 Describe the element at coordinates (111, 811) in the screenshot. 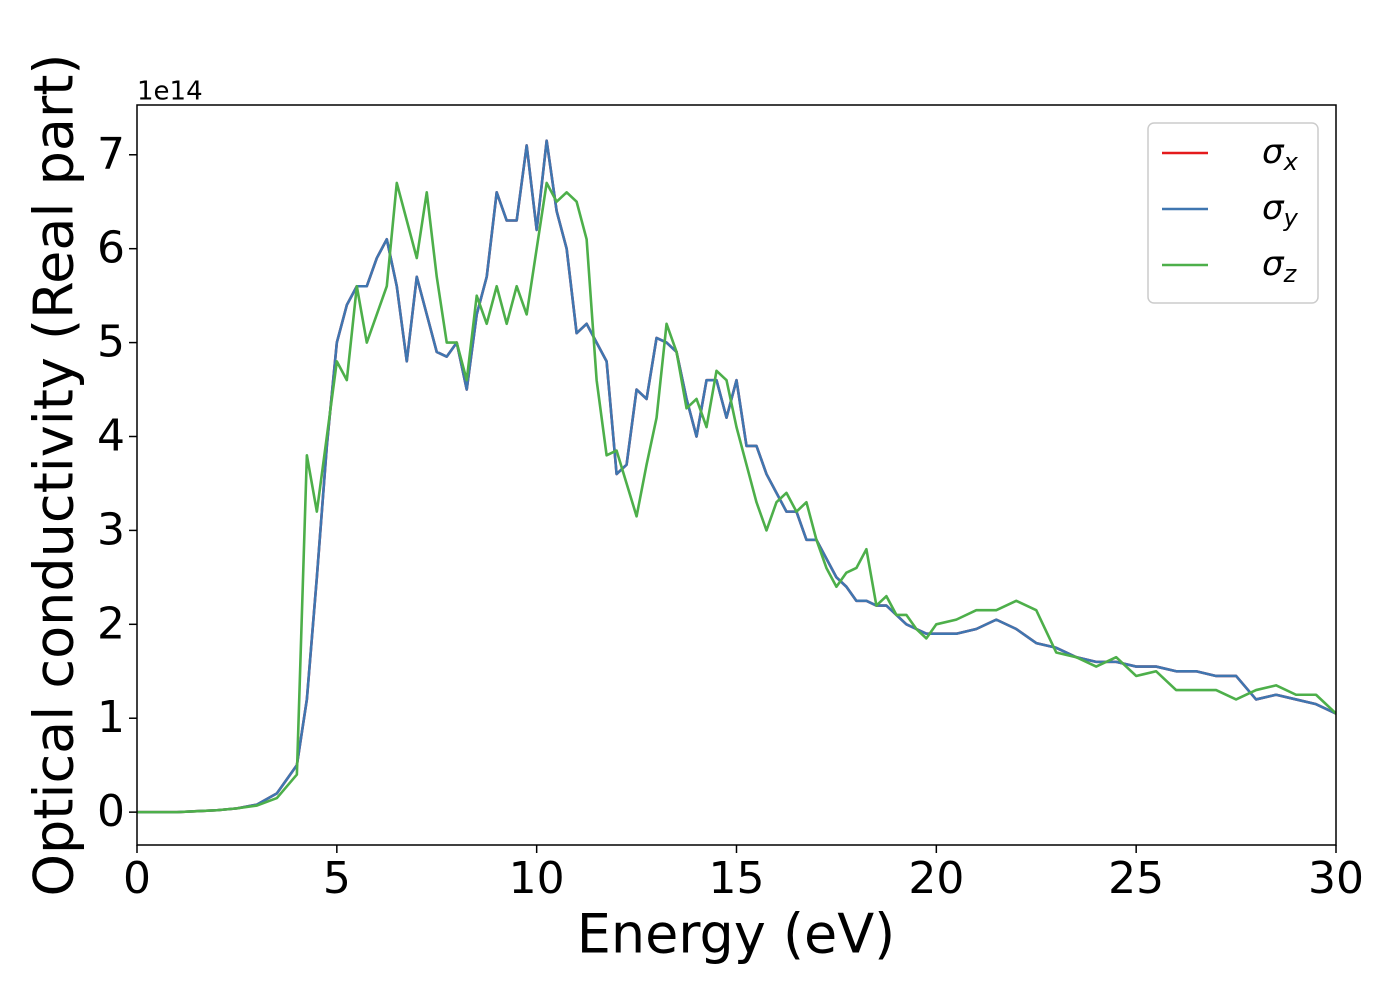

I see `y-tick-label: 0` at that location.